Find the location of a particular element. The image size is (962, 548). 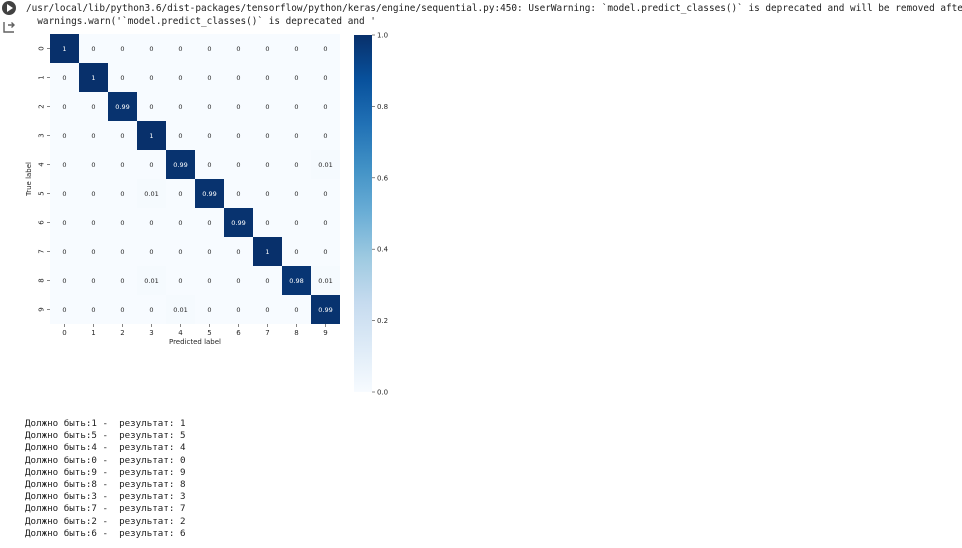

true-value: 8 is located at coordinates (94, 485).